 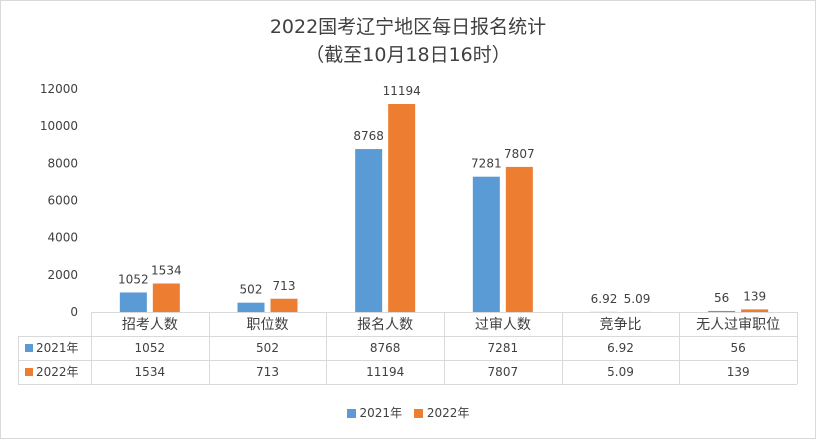 I want to click on legend-item-2022: 2022年, so click(x=441, y=412).